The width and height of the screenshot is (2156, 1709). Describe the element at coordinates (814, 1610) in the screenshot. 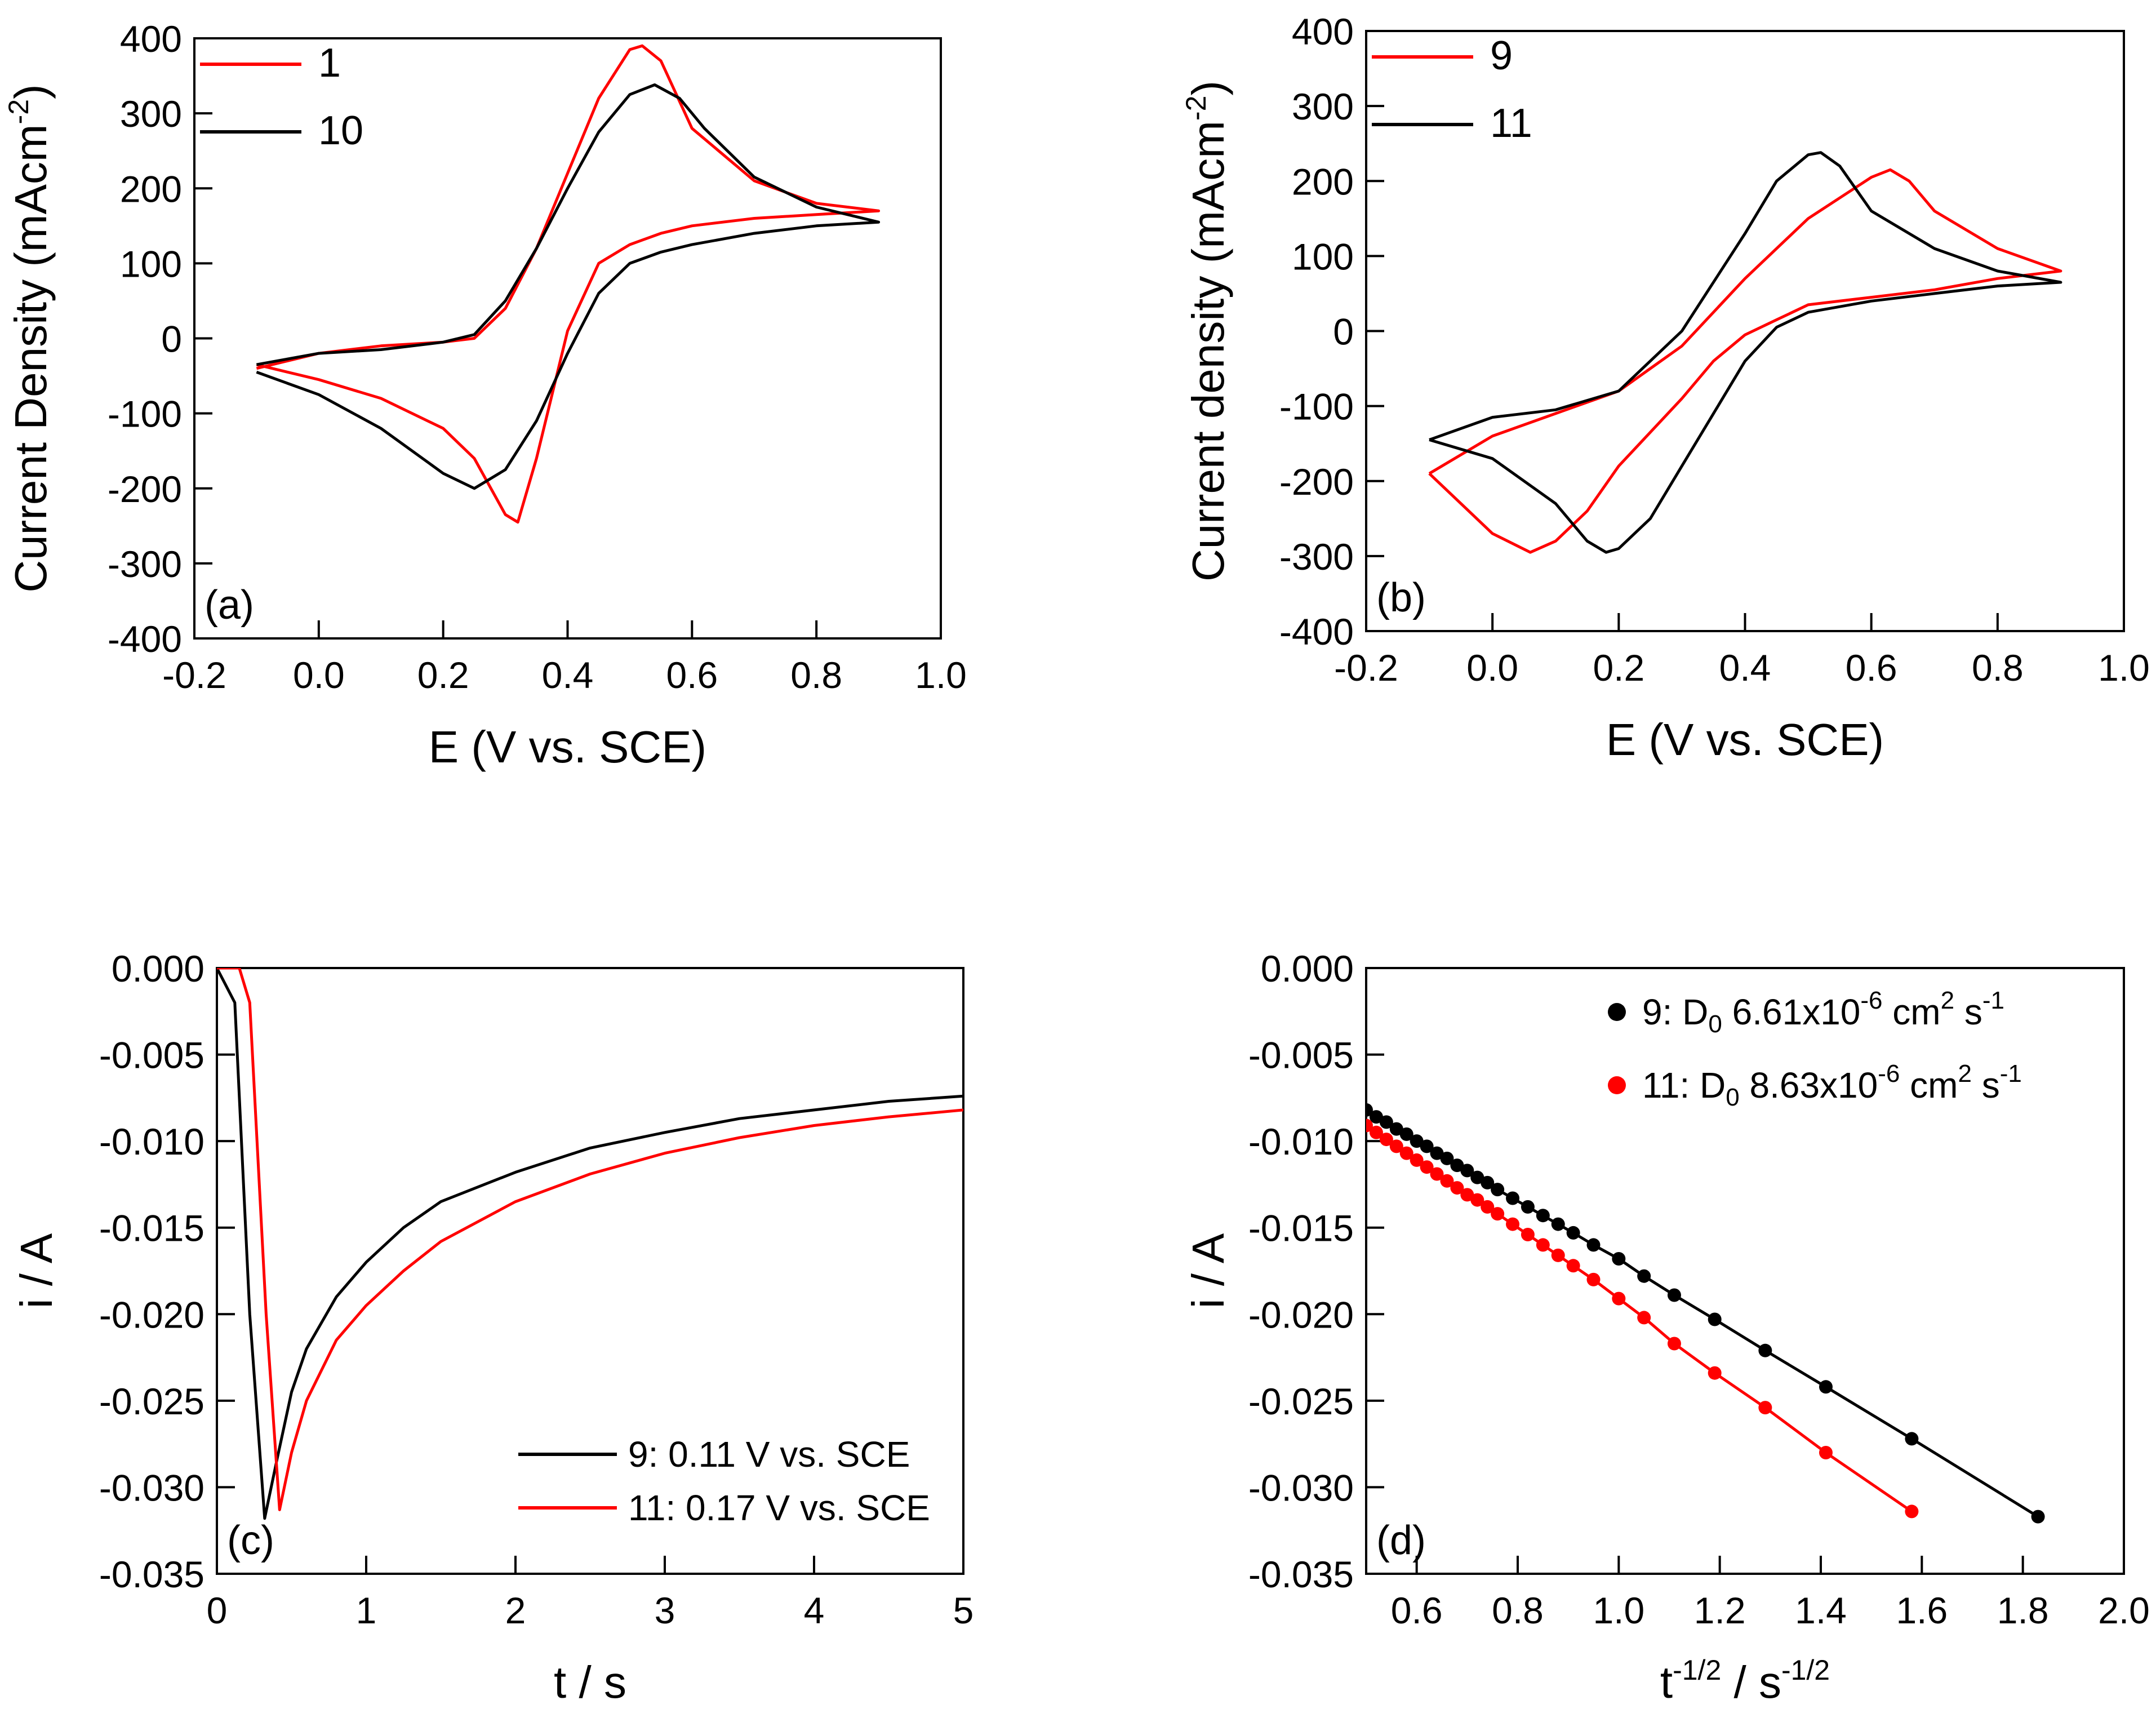

I see `x-tick-label: 4` at that location.